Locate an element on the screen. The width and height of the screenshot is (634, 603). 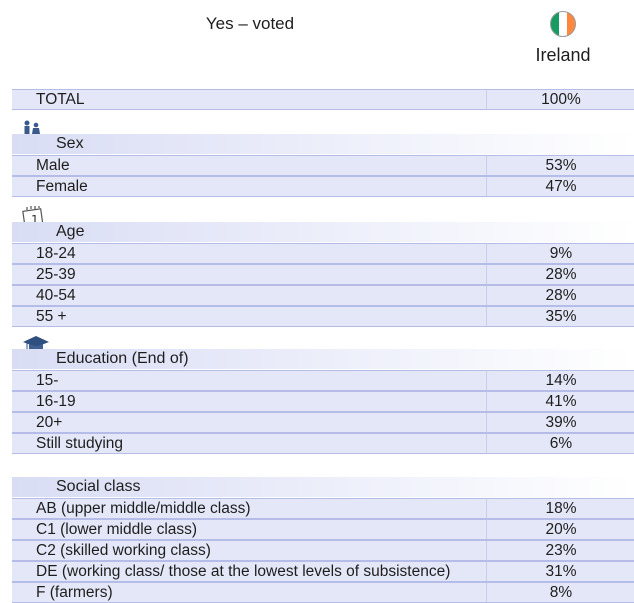
row-label: 40-54 is located at coordinates (56, 295).